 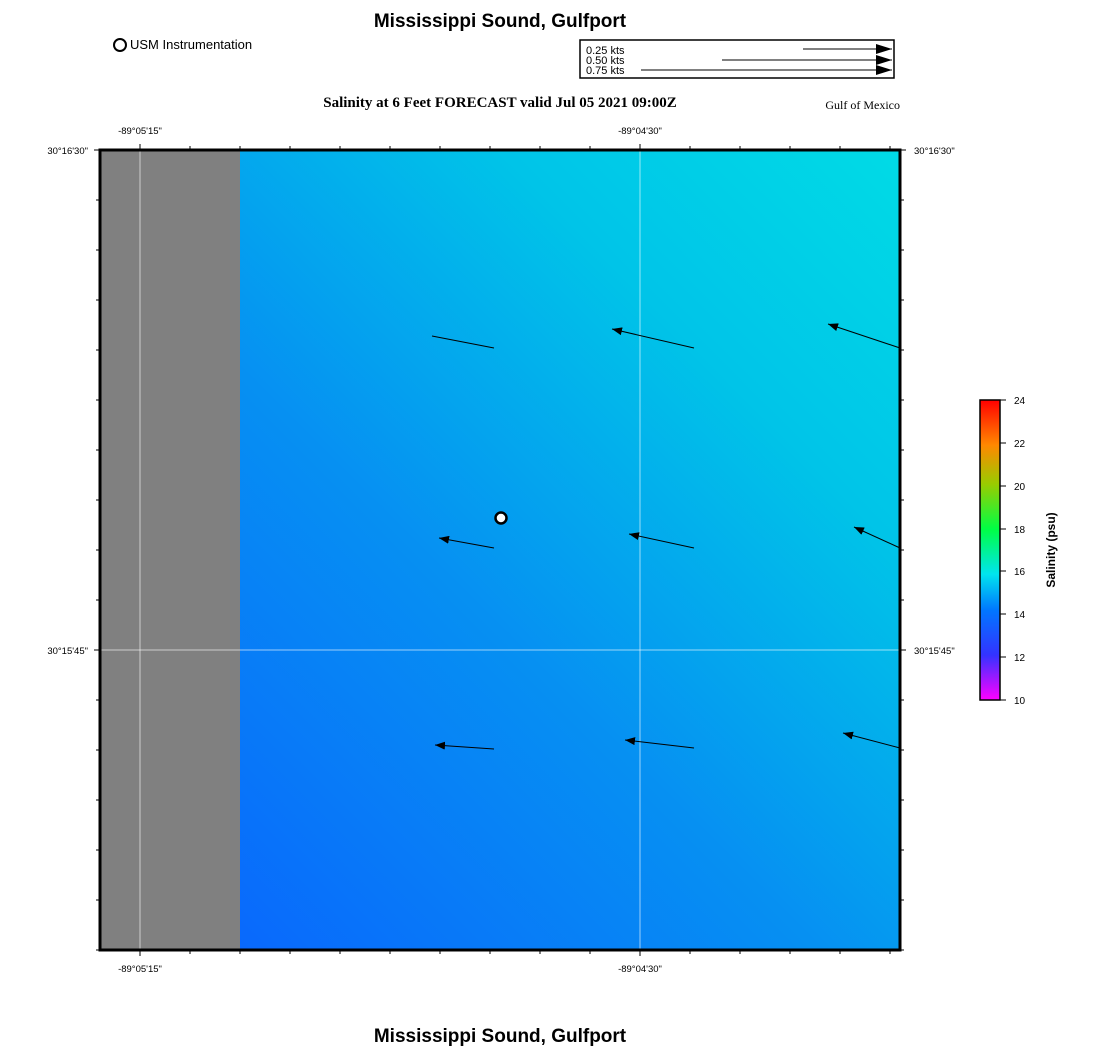 What do you see at coordinates (1018, 551) in the screenshot?
I see `salinity-colorbar: 24 22 20 18 16 14 12 10 Salinity (psu)` at bounding box center [1018, 551].